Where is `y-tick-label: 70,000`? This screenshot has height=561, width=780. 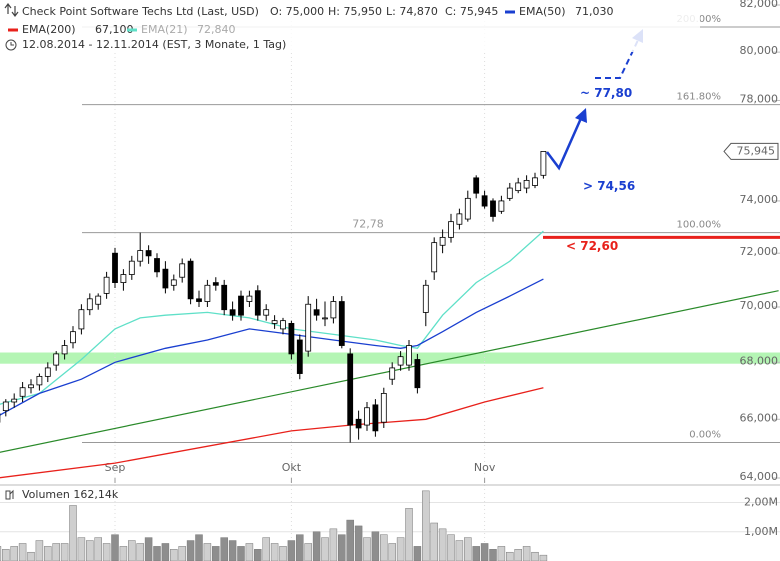
y-tick-label: 70,000 is located at coordinates (759, 305).